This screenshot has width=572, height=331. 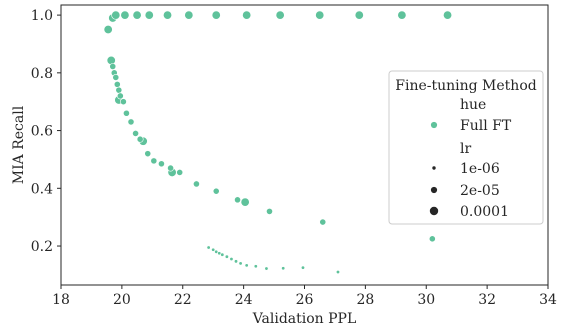 What do you see at coordinates (480, 191) in the screenshot?
I see `legend-size-entry-medium: 2e-05` at bounding box center [480, 191].